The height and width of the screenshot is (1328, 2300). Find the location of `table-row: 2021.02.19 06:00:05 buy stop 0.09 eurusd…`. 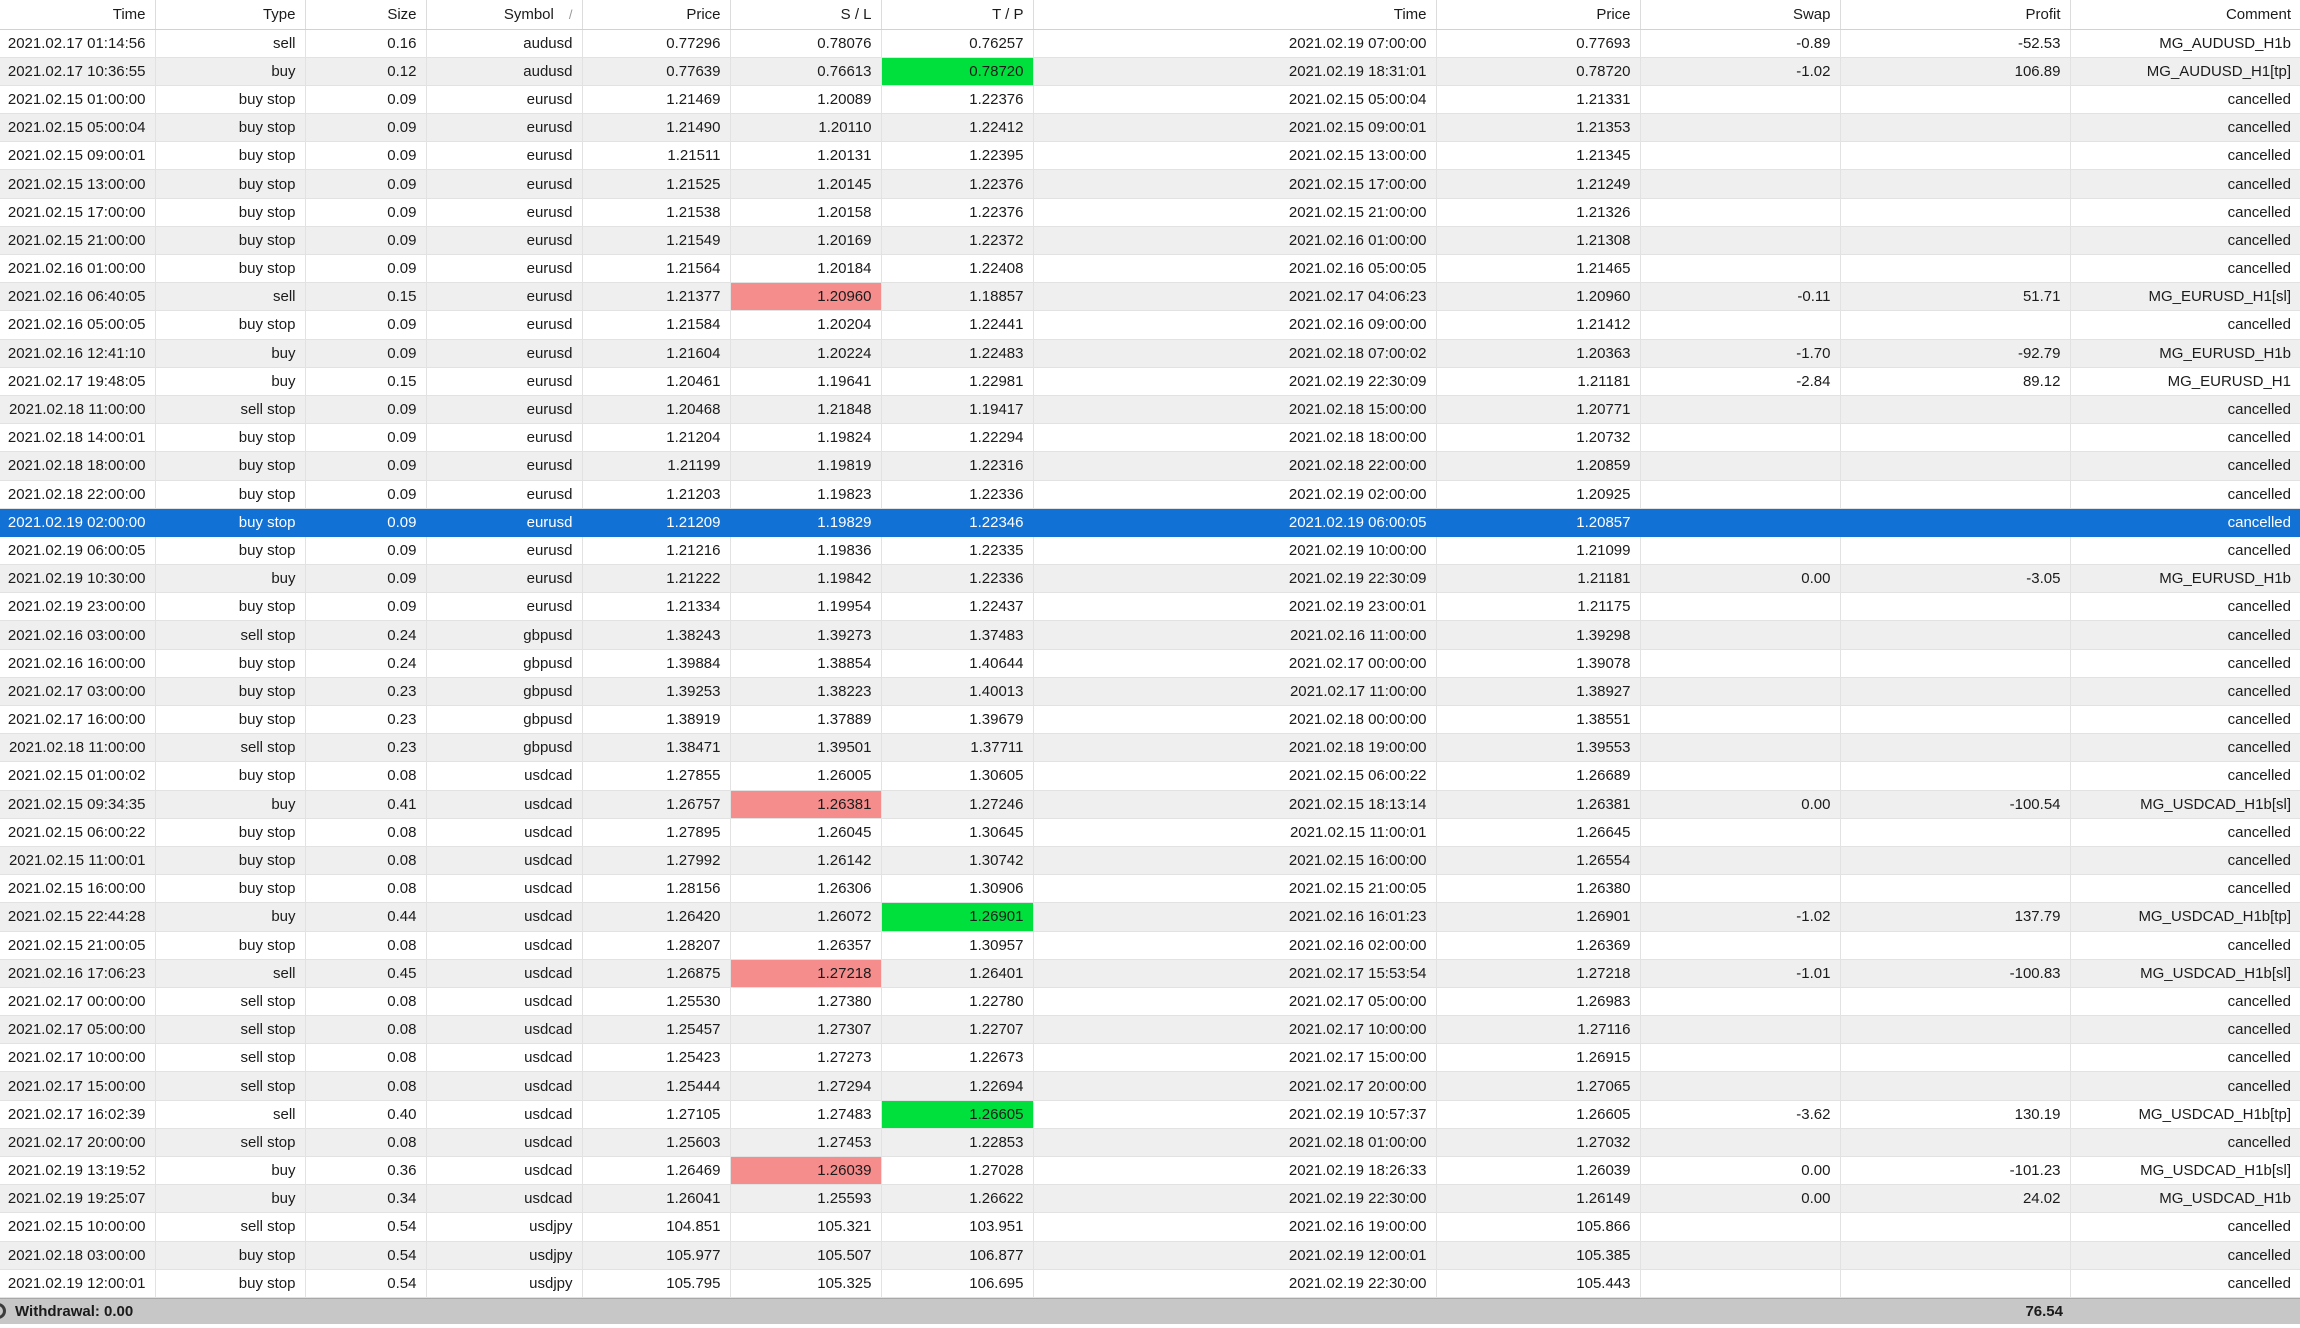

table-row: 2021.02.19 06:00:05 buy stop 0.09 eurusd… is located at coordinates (1150, 551).